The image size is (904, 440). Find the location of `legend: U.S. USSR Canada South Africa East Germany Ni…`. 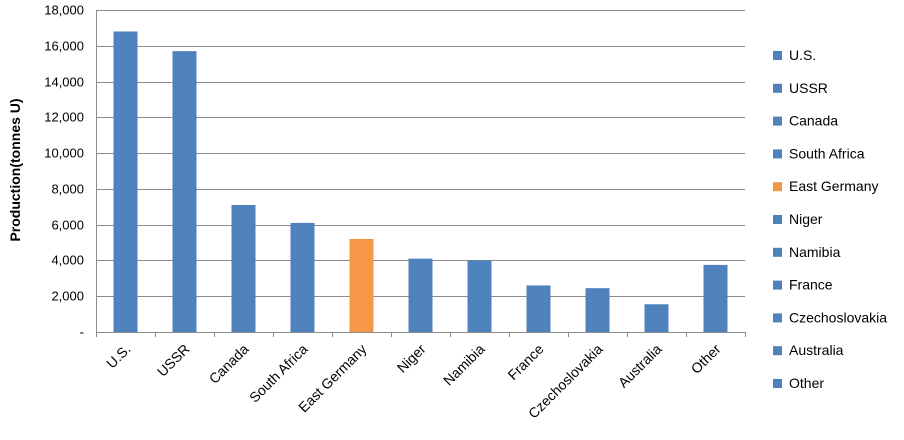

legend: U.S. USSR Canada South Africa East Germany Ni… is located at coordinates (830, 219).